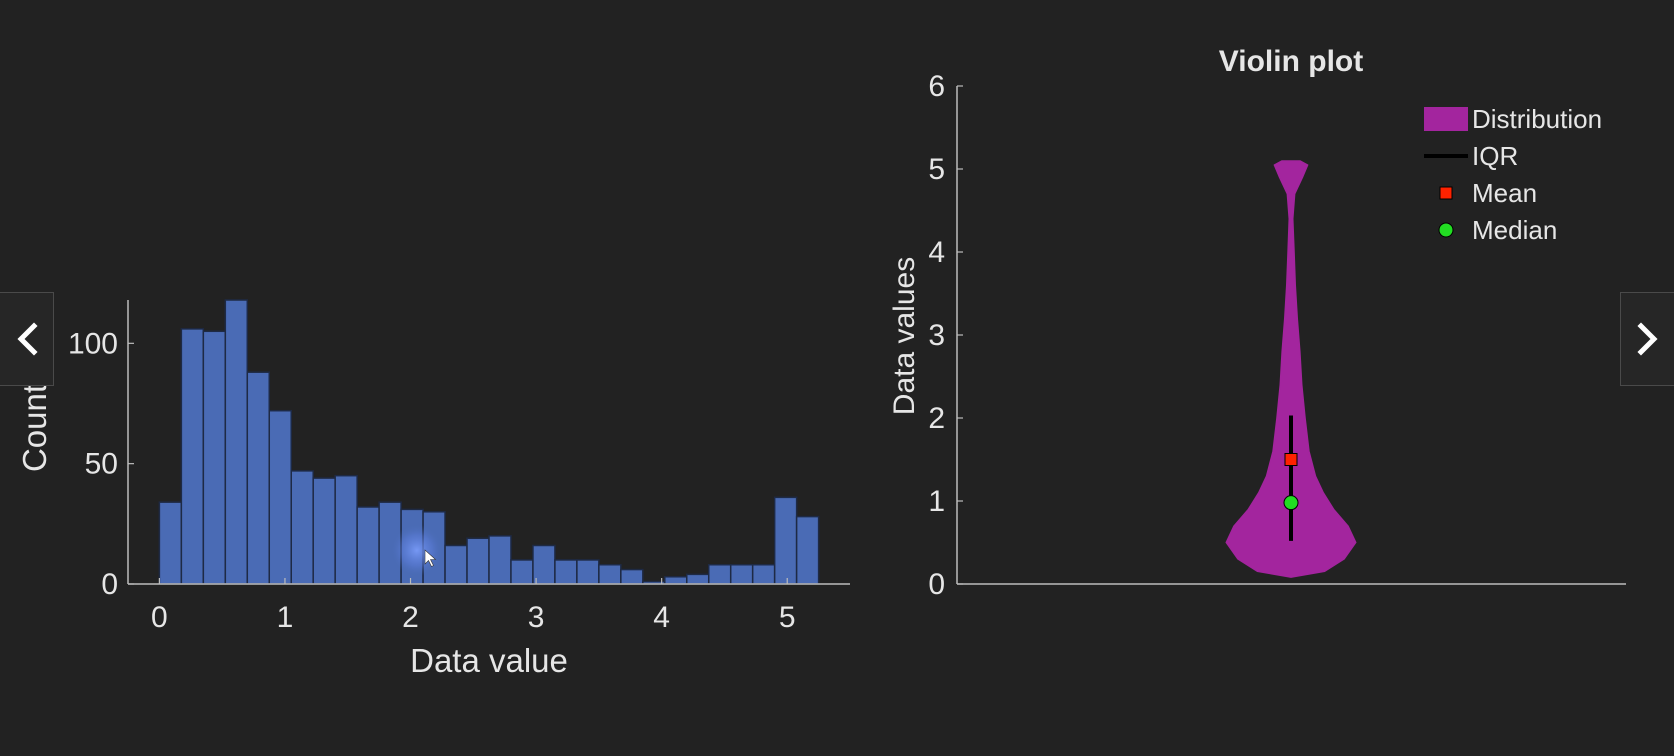  I want to click on violin-median-marker, so click(1291, 503).